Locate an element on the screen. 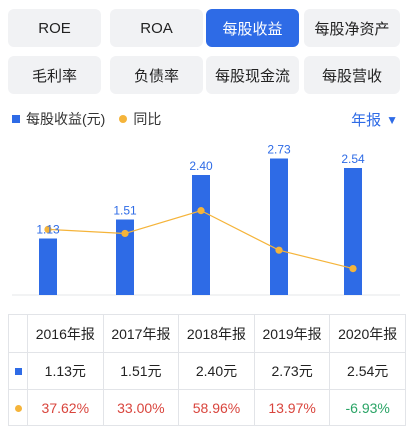 The width and height of the screenshot is (412, 434). bar-value-label: 2.73 is located at coordinates (279, 150).